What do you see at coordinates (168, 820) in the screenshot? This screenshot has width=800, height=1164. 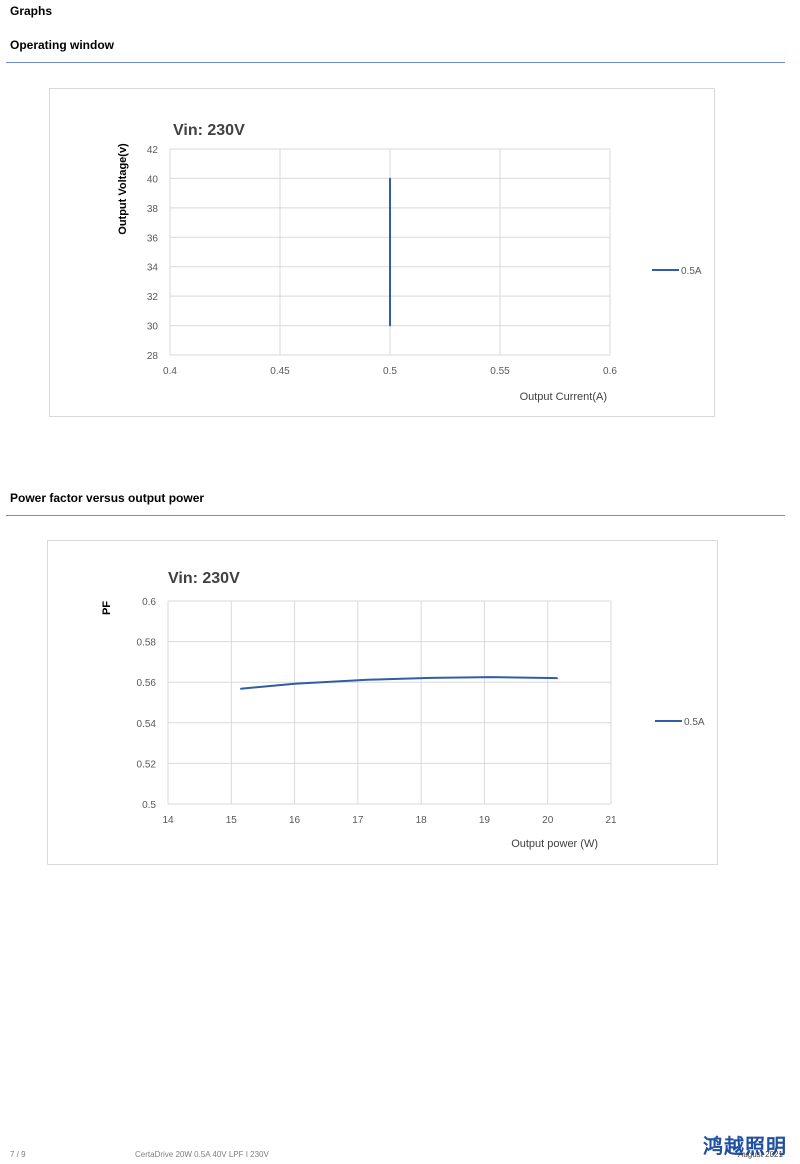 I see `x-tick-label: 14` at bounding box center [168, 820].